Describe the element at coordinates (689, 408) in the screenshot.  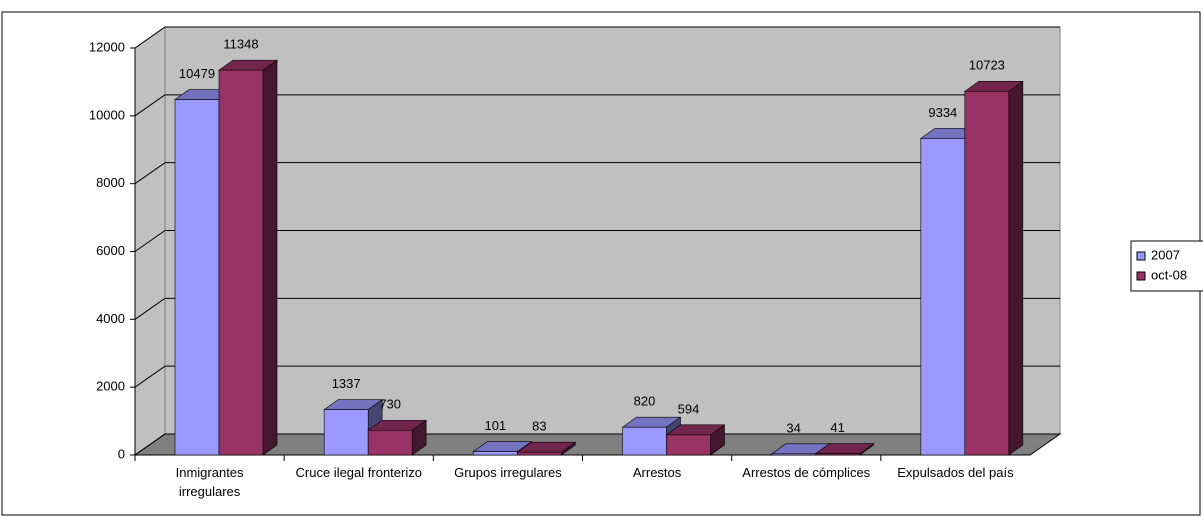
I see `value-label: 594` at that location.